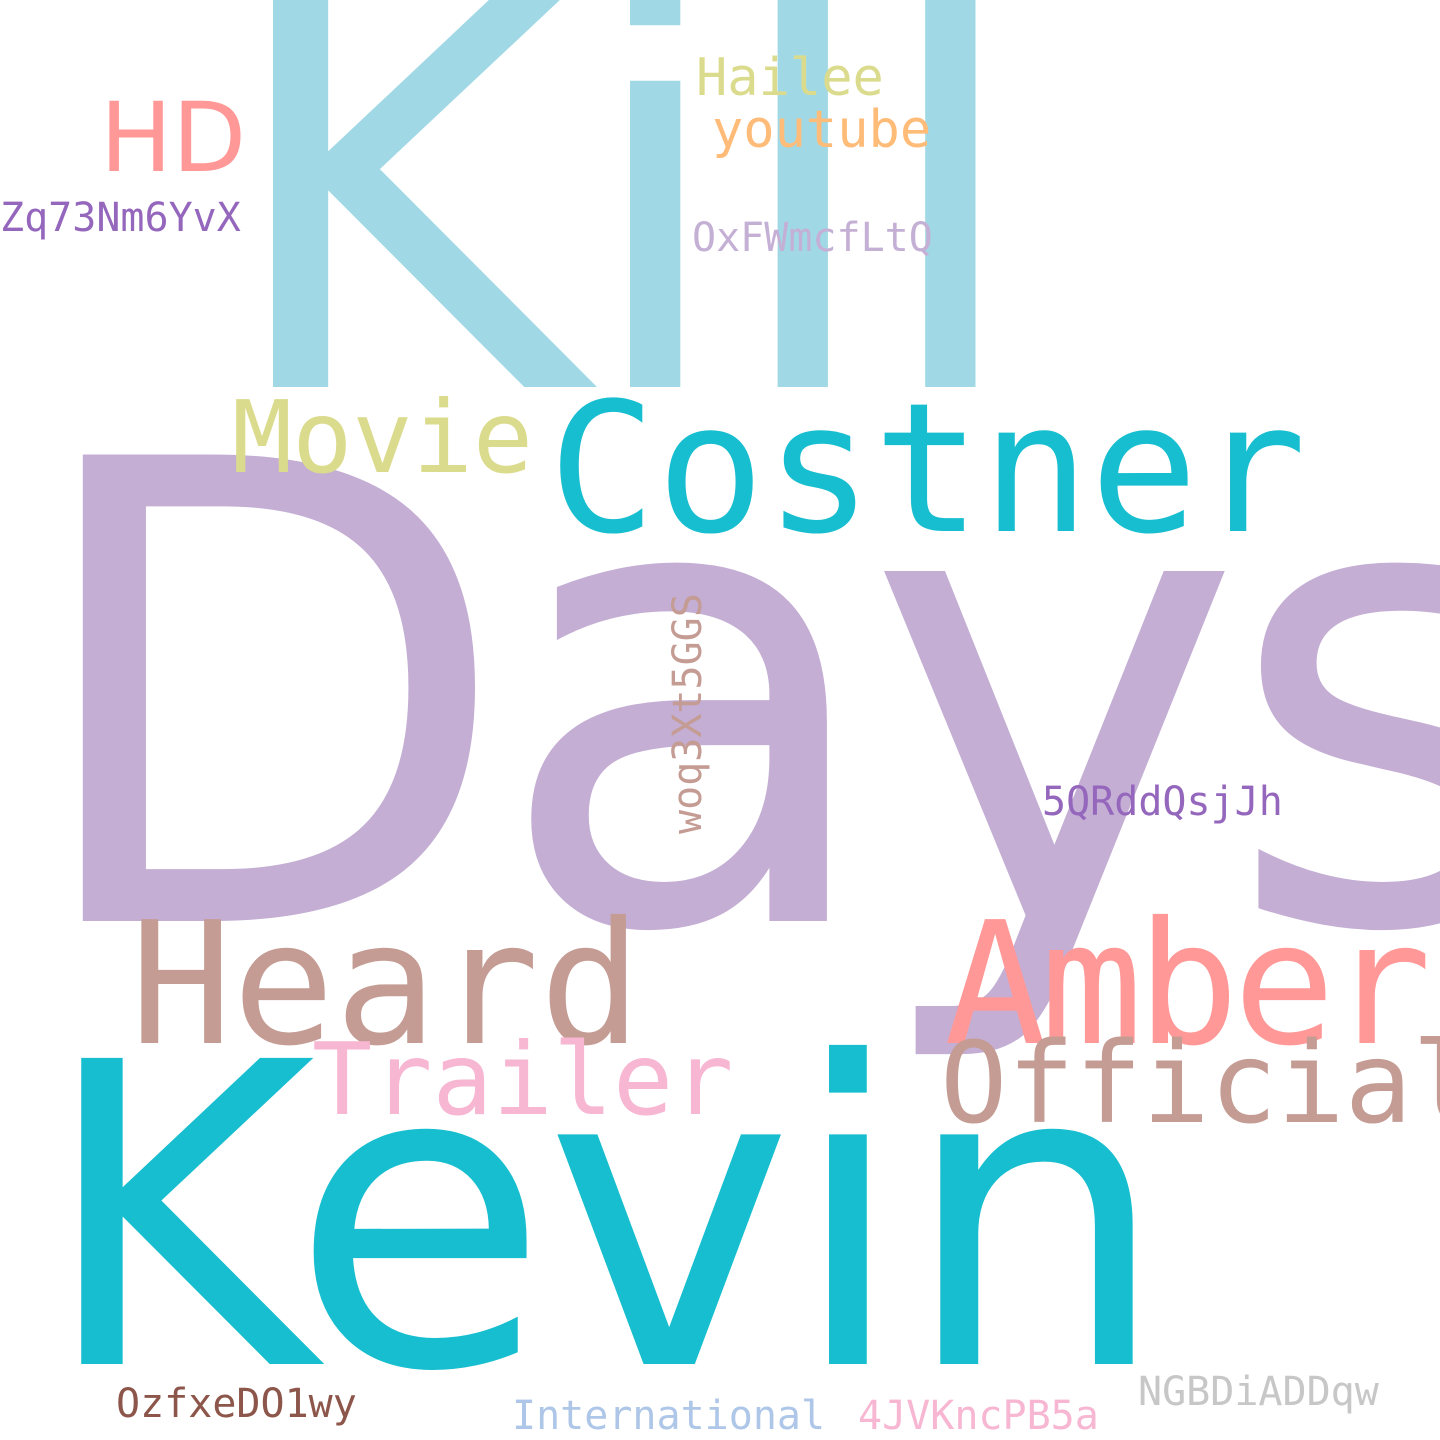 The height and width of the screenshot is (1440, 1440). Describe the element at coordinates (927, 469) in the screenshot. I see `word-costner: Costner` at that location.